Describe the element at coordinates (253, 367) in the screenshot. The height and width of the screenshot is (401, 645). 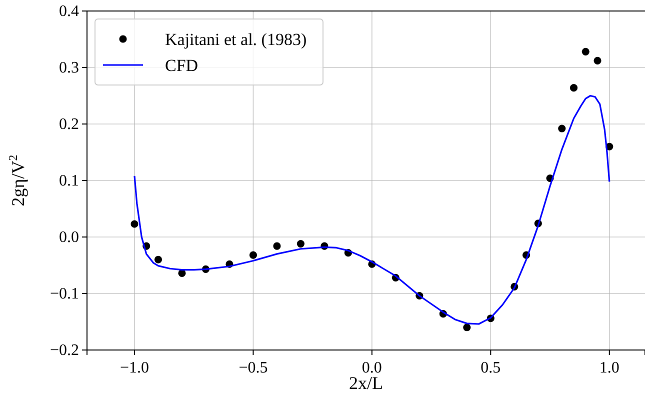
I see `x-tick-label: −0.5` at that location.